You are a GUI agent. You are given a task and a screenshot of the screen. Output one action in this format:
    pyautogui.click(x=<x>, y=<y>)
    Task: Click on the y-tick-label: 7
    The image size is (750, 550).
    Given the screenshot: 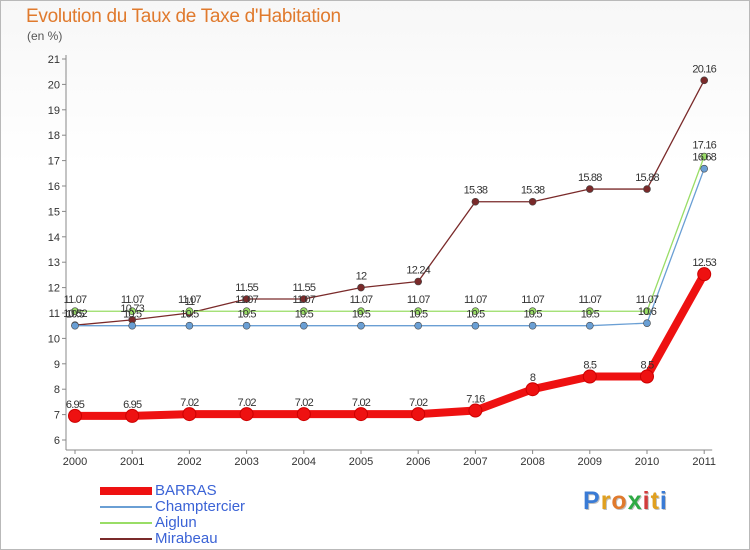 What is the action you would take?
    pyautogui.click(x=57, y=416)
    